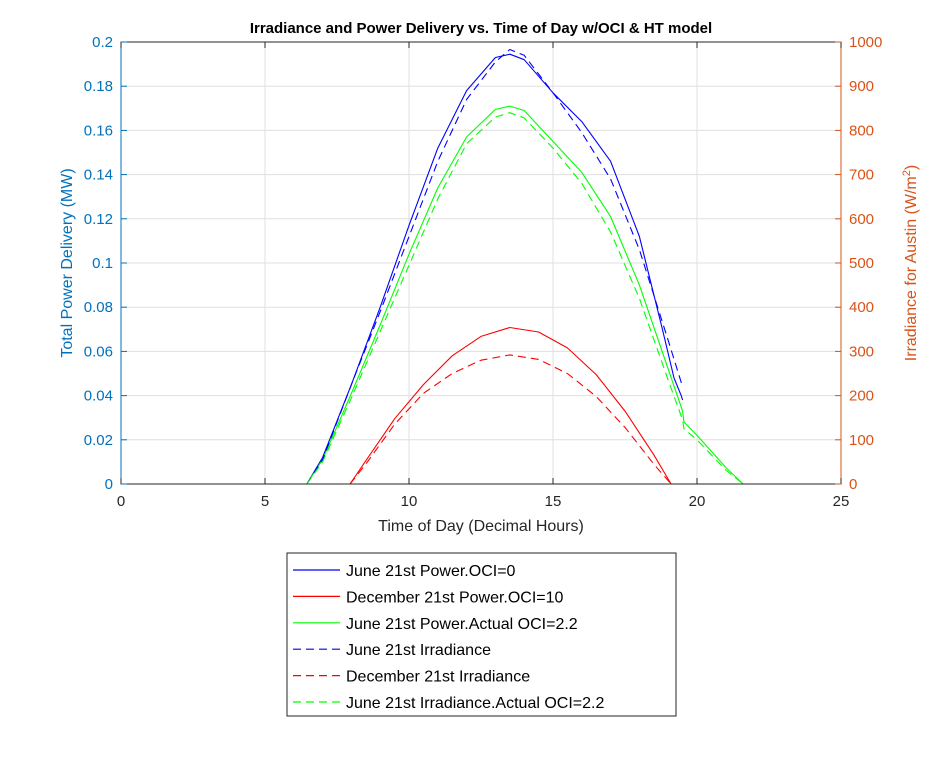  I want to click on x-tick-label: 15, so click(553, 501).